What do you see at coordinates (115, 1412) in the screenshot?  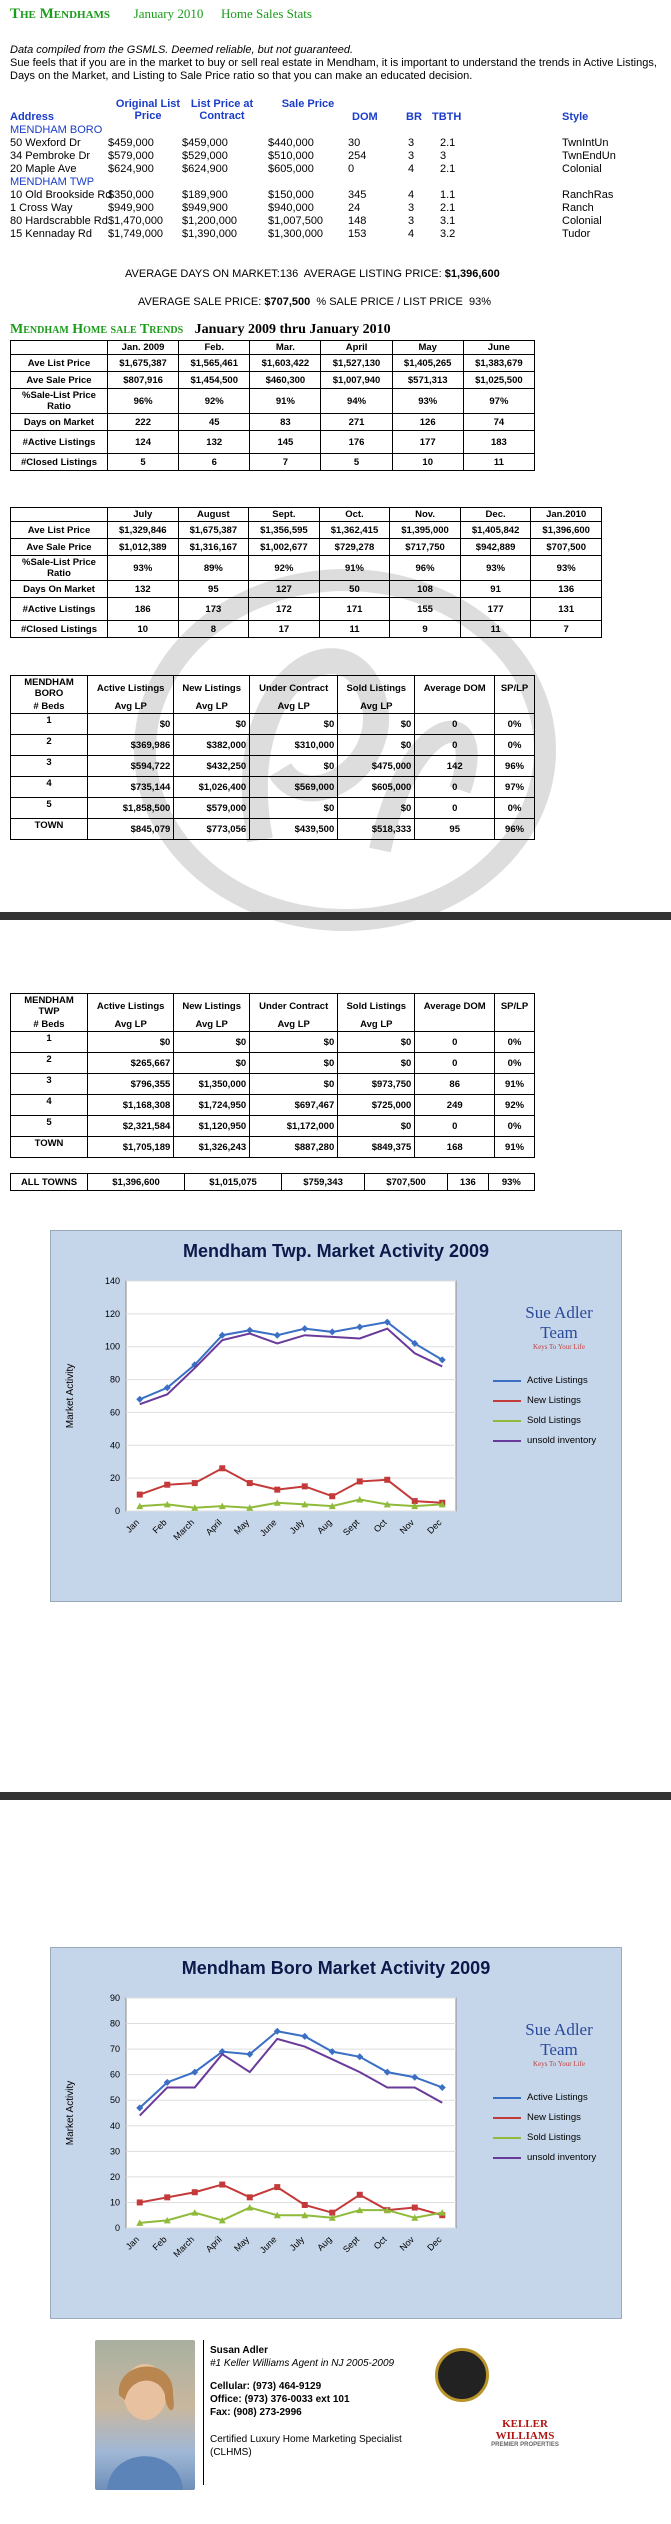 I see `y-tick-label: 60` at bounding box center [115, 1412].